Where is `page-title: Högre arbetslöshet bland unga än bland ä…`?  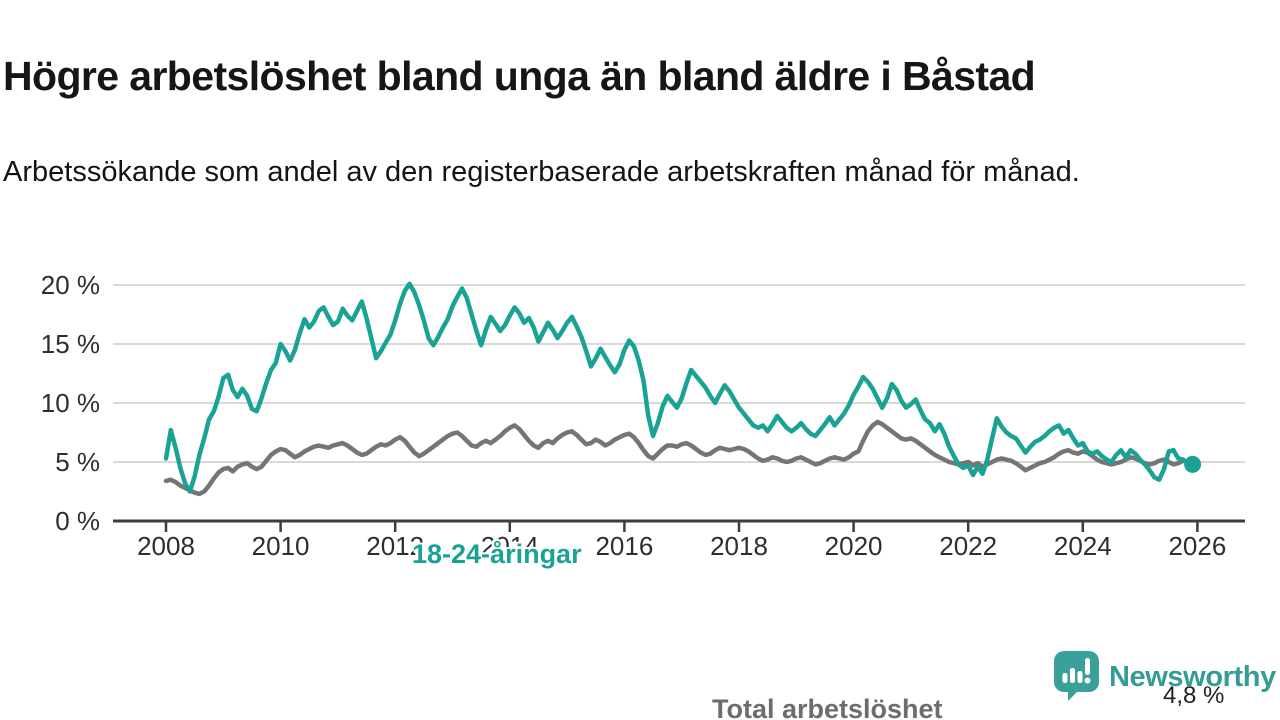
page-title: Högre arbetslöshet bland unga än bland ä… is located at coordinates (519, 76).